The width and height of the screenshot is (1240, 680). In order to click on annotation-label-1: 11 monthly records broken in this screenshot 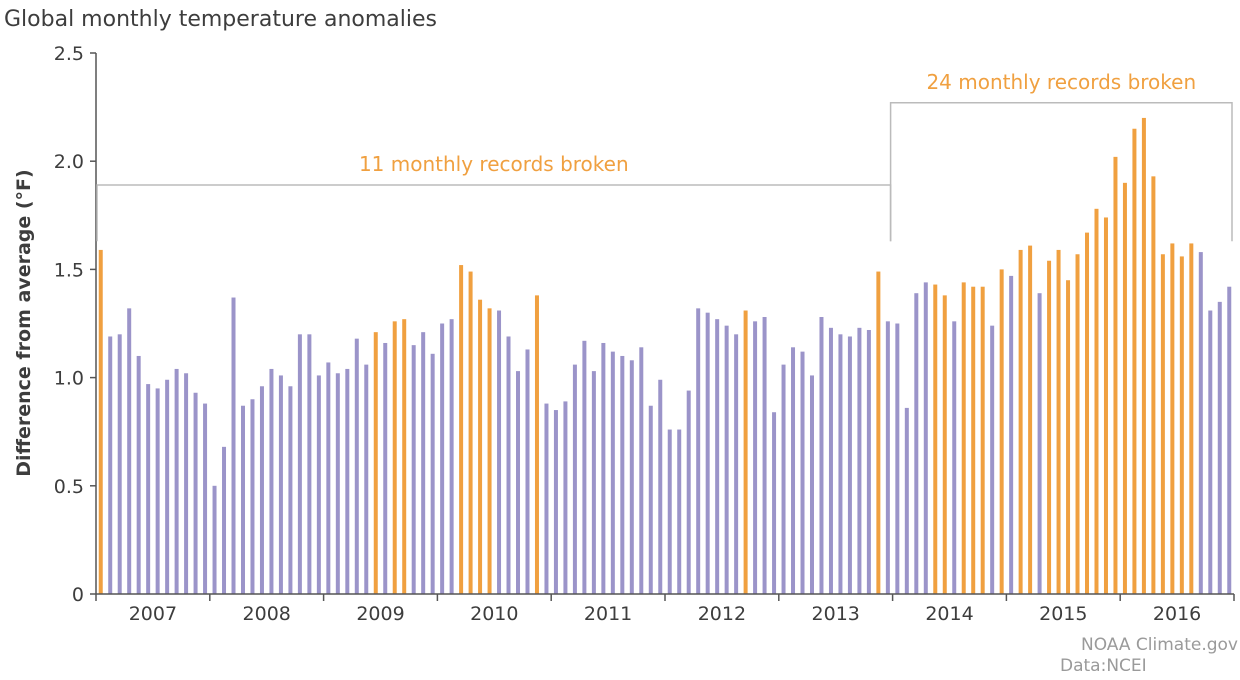, I will do `click(494, 164)`.